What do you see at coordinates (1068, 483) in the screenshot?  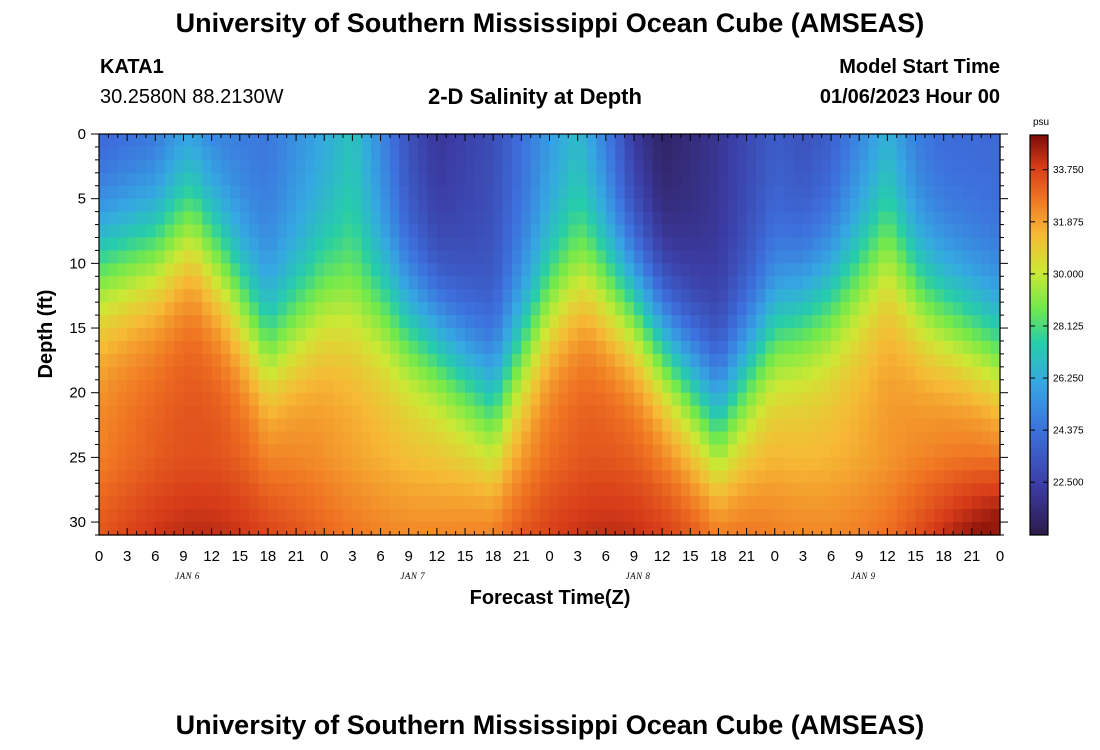 I see `colorbar-tick-label: 22.500` at bounding box center [1068, 483].